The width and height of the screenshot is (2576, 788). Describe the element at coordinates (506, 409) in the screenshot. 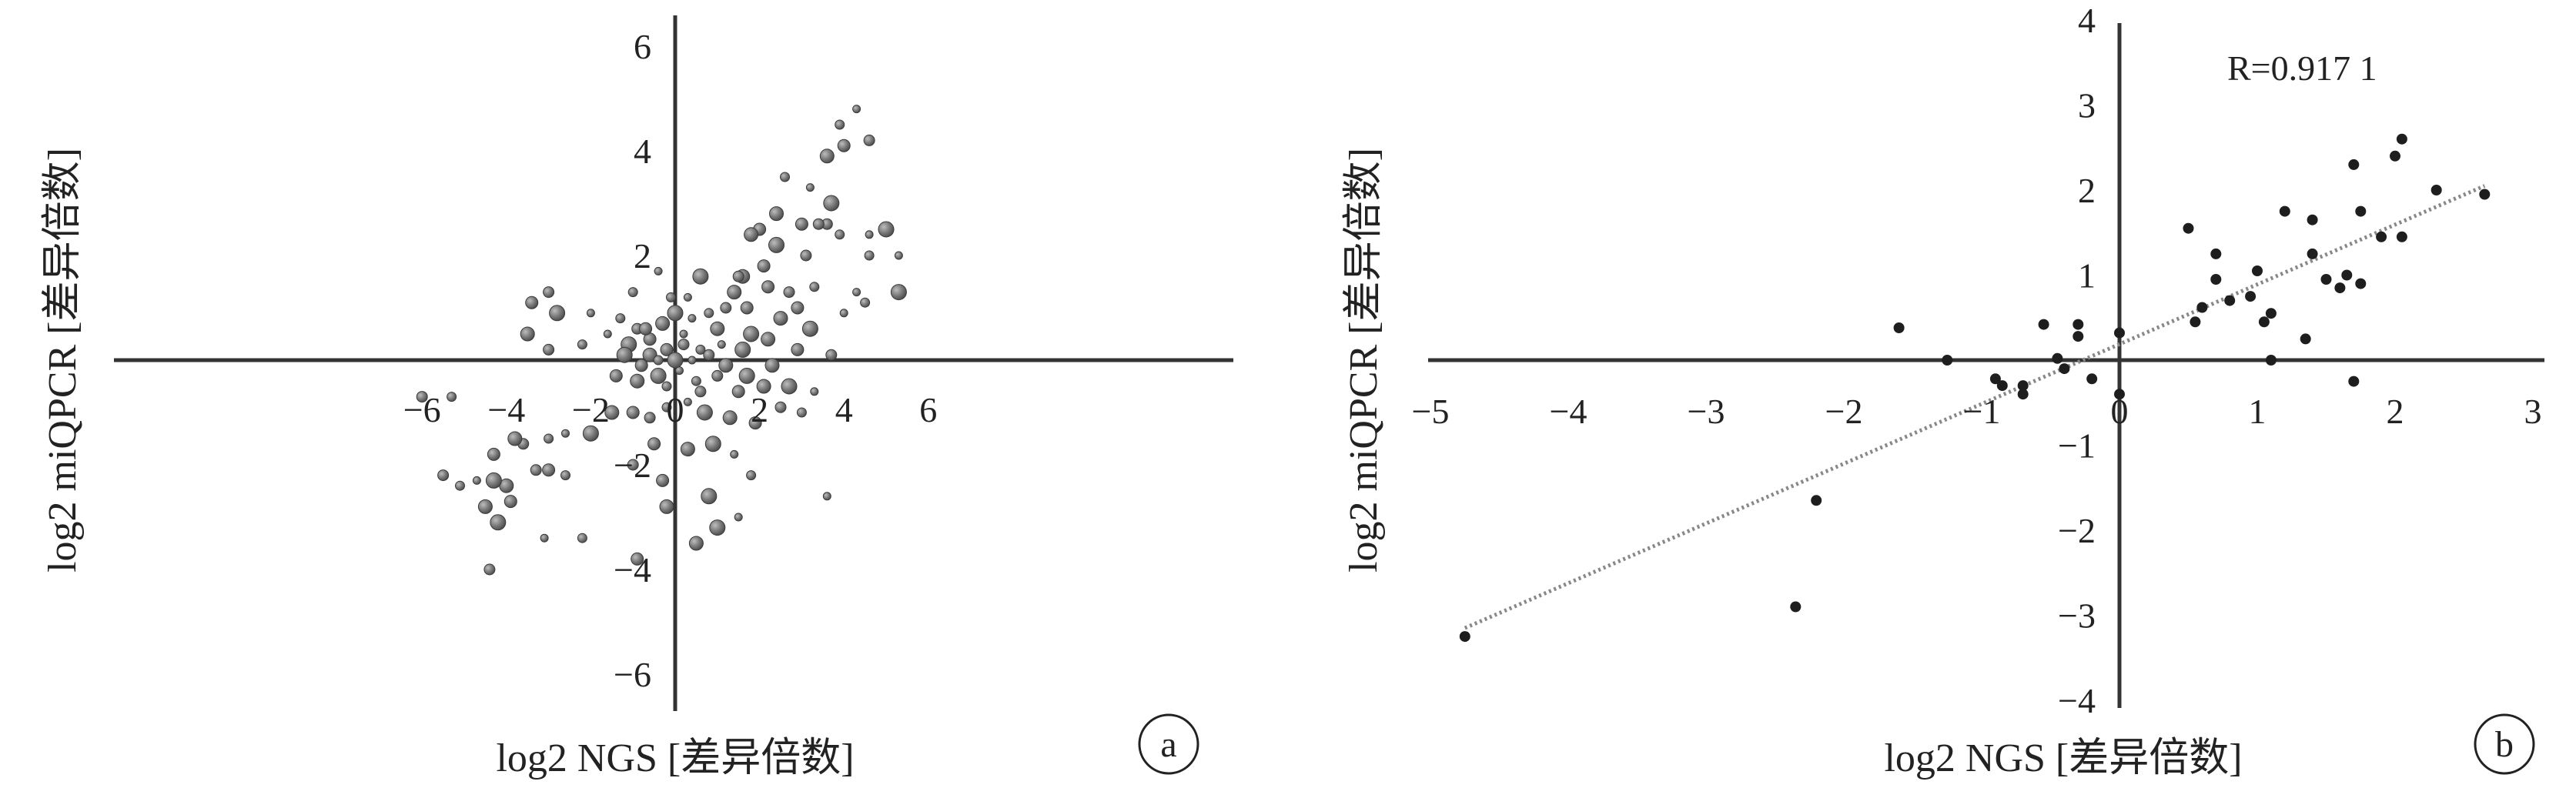

I see `panel-a-x-tick-label: −4` at that location.